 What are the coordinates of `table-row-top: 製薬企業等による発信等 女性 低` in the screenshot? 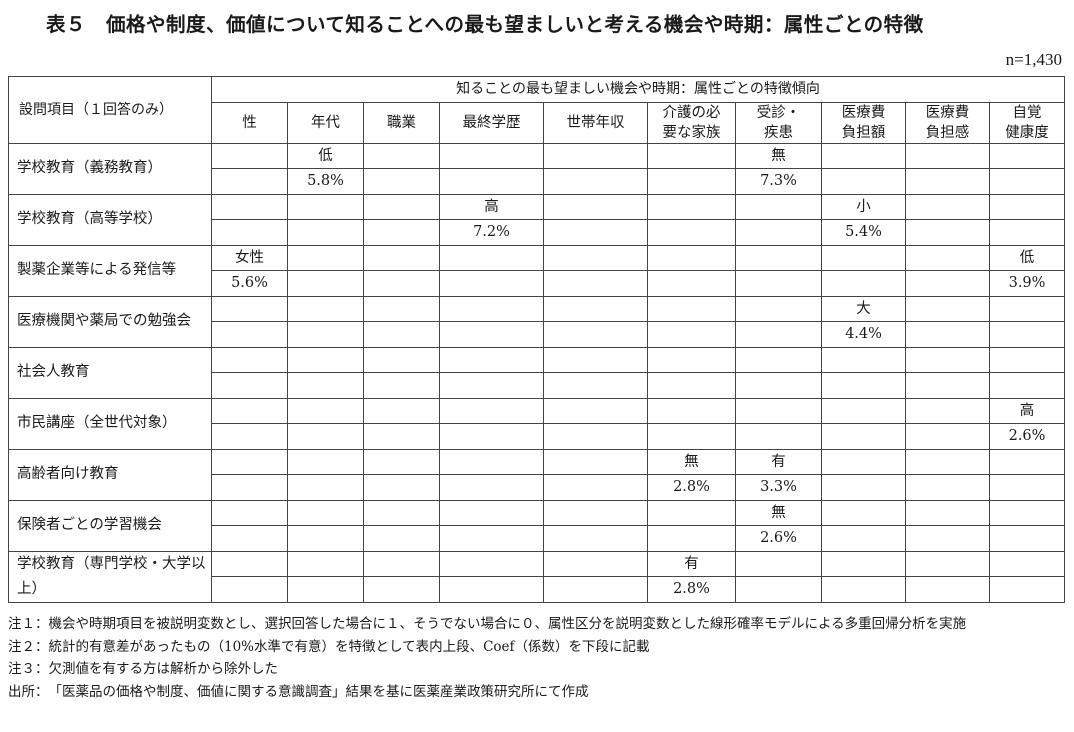 It's located at (537, 270).